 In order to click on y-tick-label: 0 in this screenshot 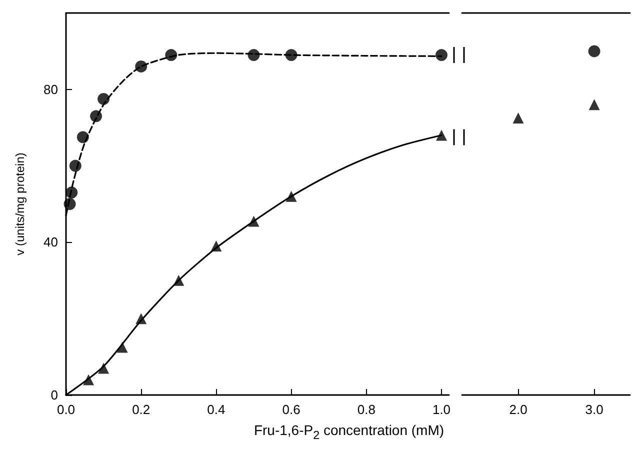, I will do `click(54, 395)`.